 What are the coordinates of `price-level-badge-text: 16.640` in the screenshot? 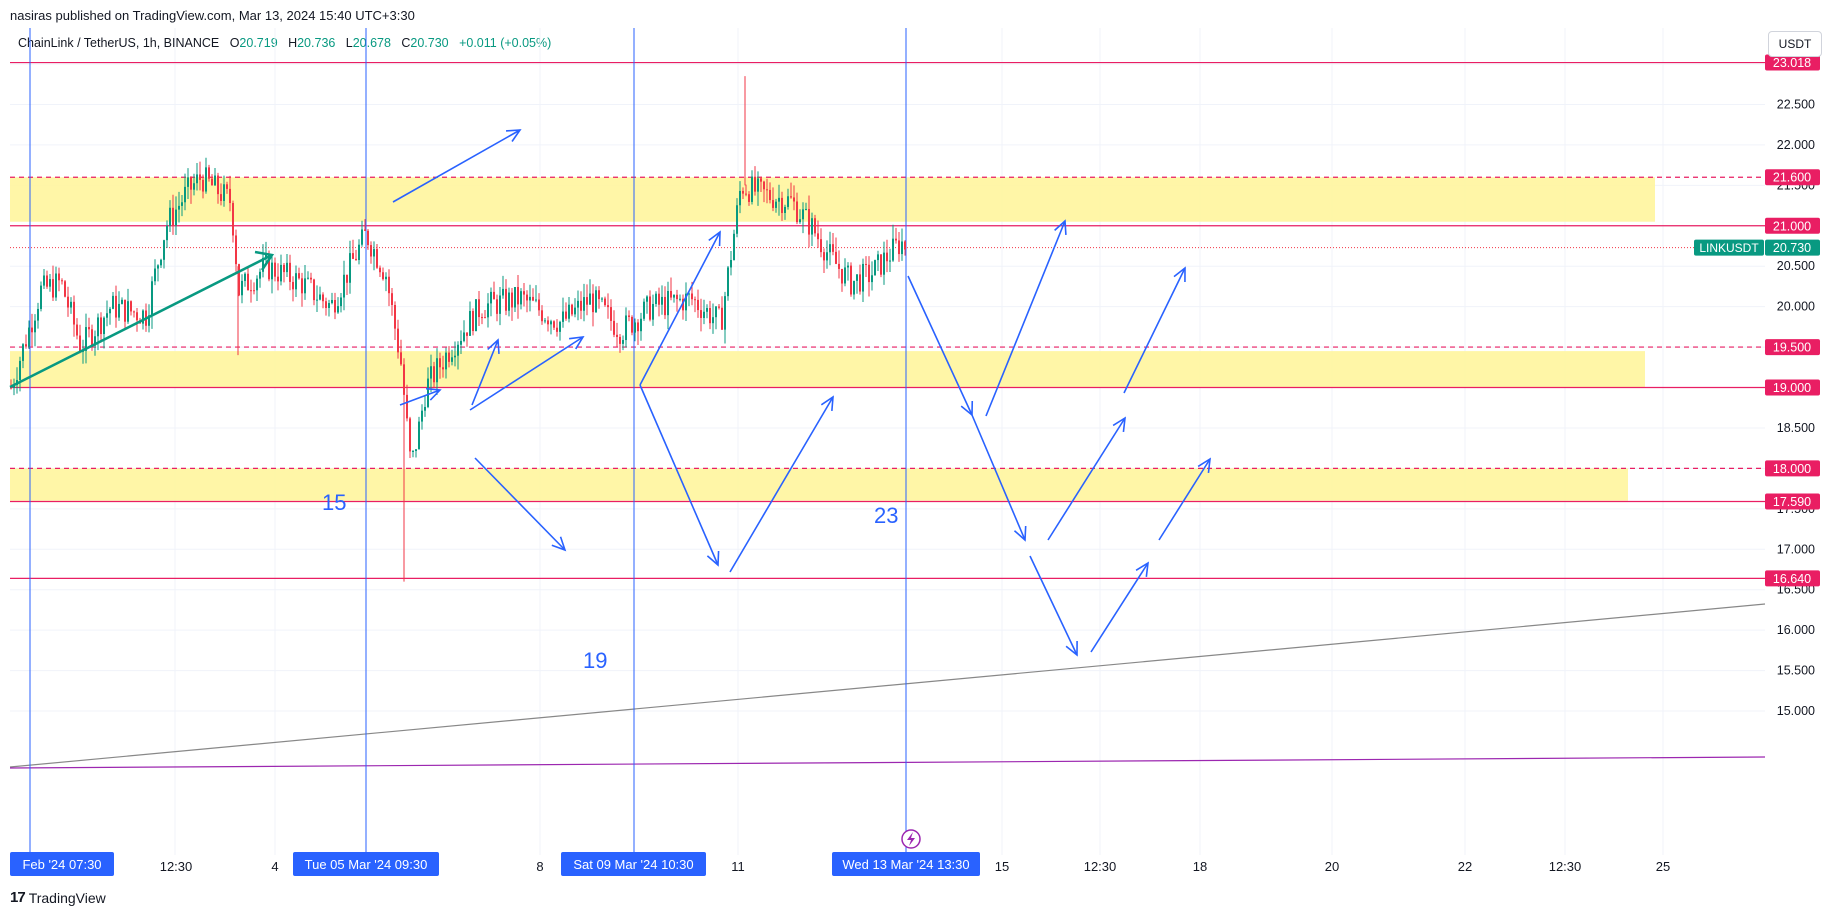 It's located at (1792, 579).